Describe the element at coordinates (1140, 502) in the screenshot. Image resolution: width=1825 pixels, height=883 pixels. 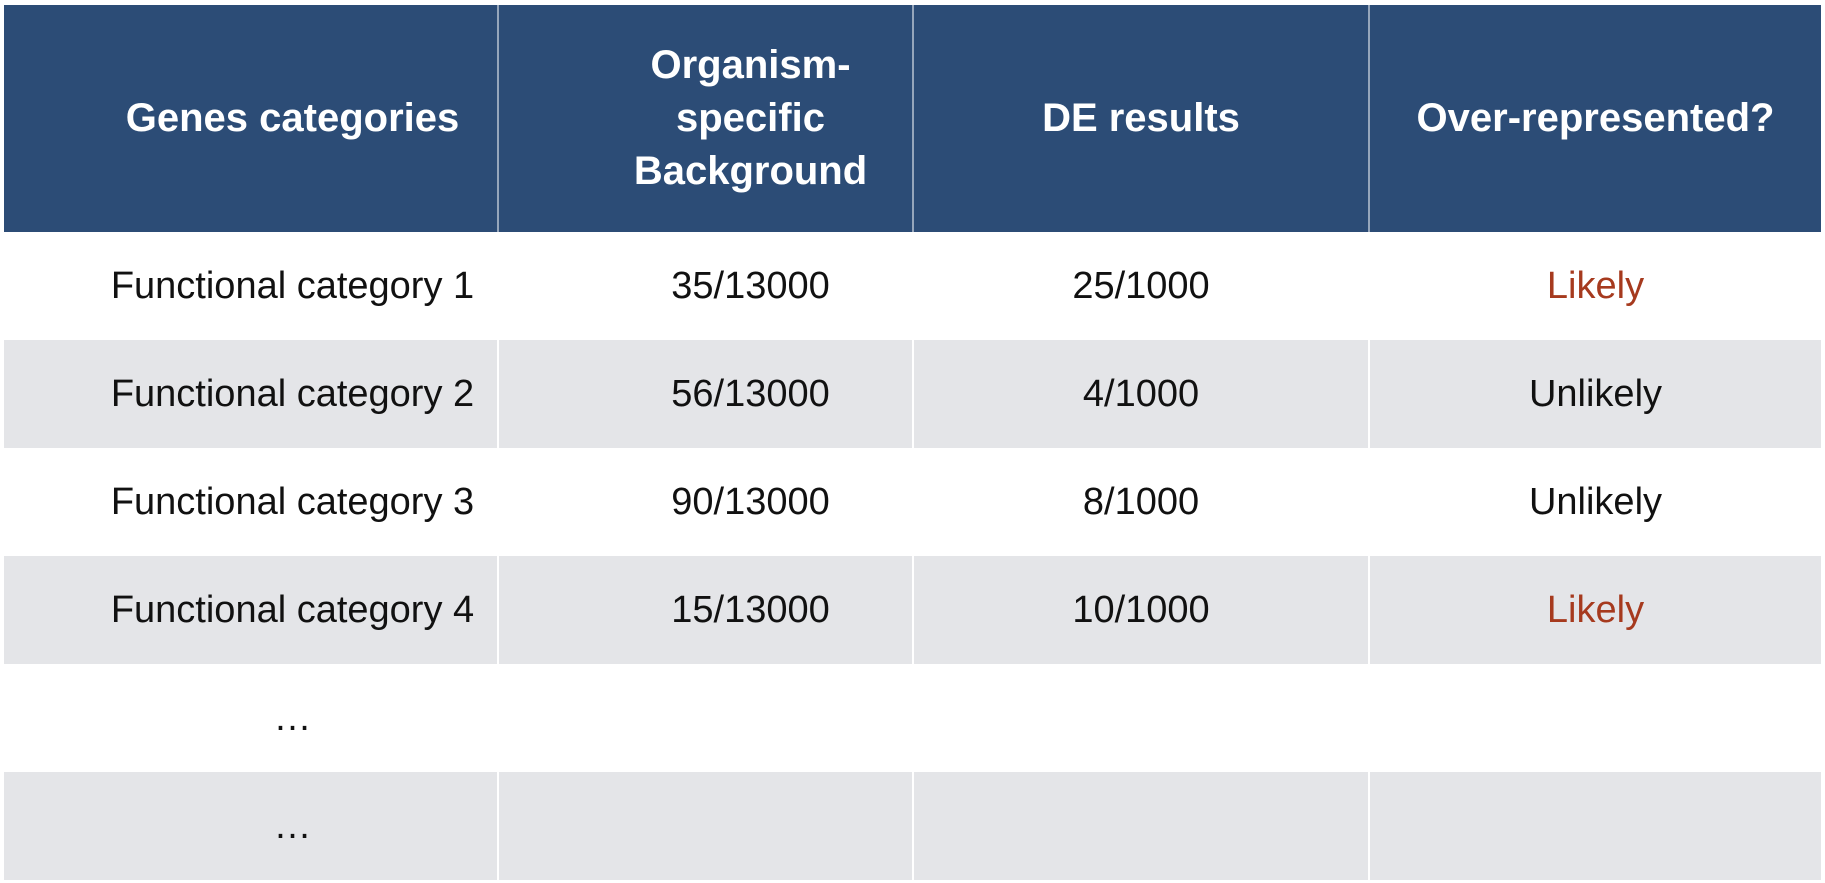
I see `de-results-cell: 8/1000` at that location.